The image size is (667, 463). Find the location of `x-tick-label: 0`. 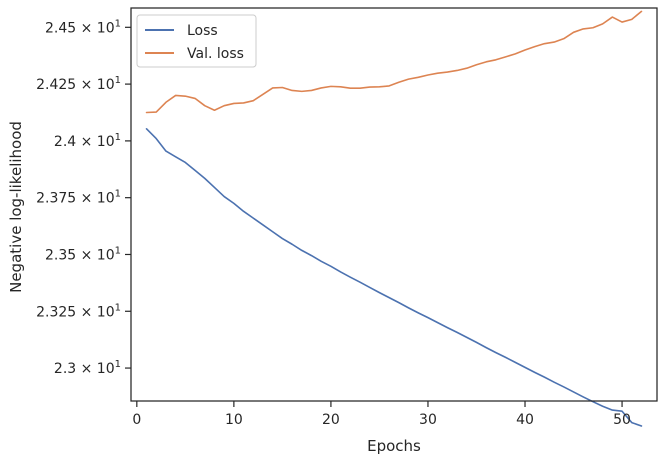

x-tick-label: 0 is located at coordinates (136, 420).